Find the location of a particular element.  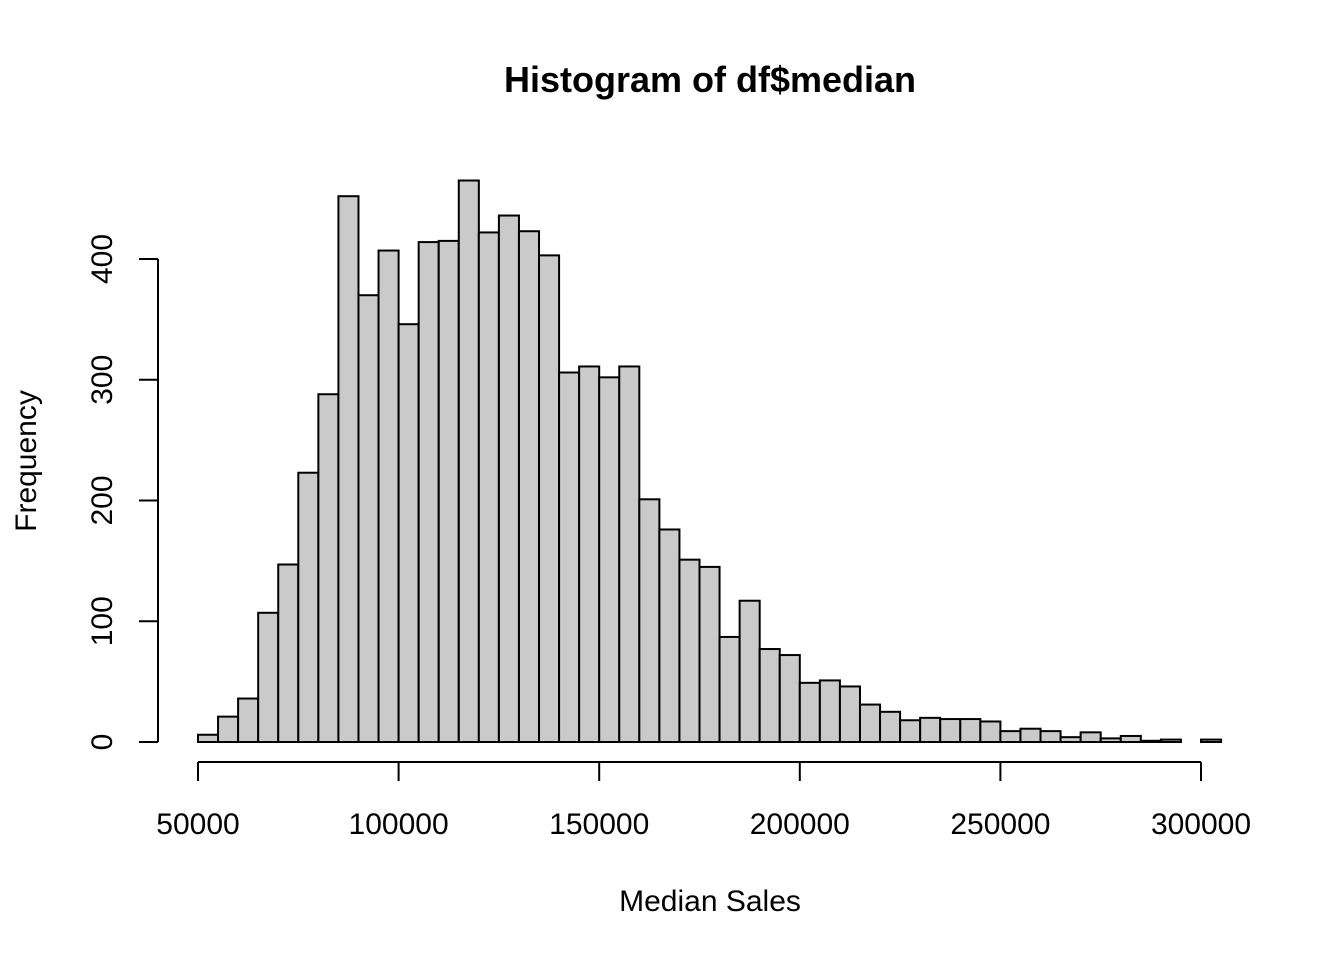

y-tick-label: 200 is located at coordinates (102, 500).